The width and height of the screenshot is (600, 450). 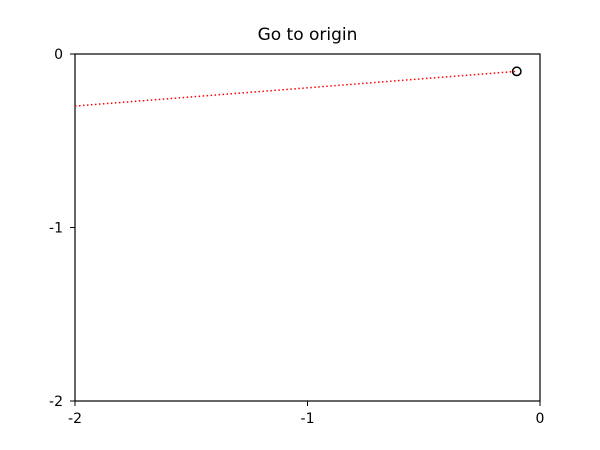 I want to click on series-layer, so click(x=298, y=86).